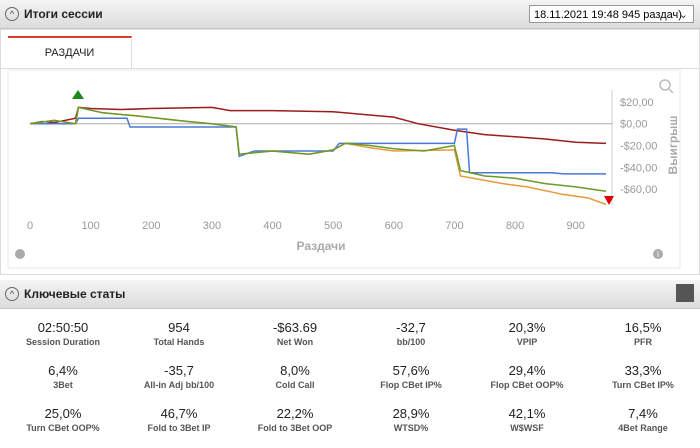 The width and height of the screenshot is (700, 448). I want to click on info-icon, so click(658, 254).